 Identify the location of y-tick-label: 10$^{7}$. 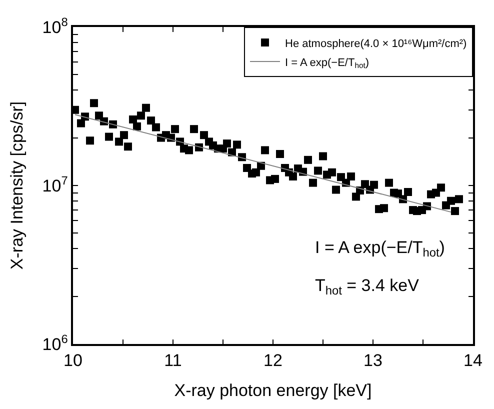
(55, 184).